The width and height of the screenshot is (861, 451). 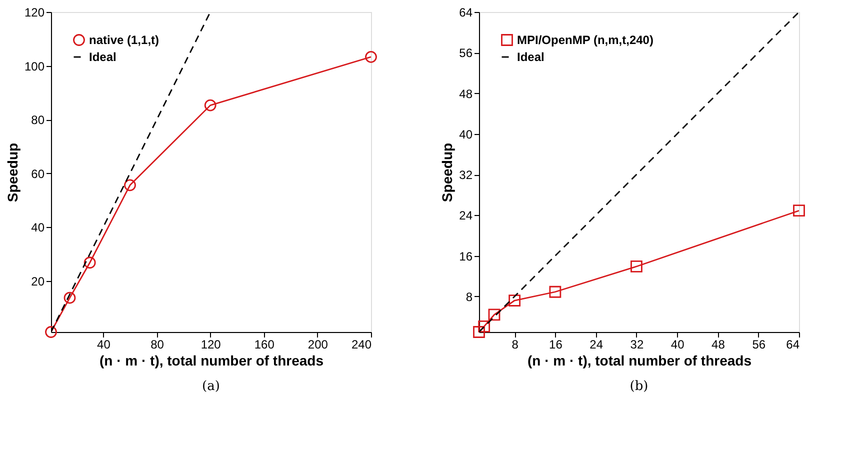 I want to click on y-tick-label: 16, so click(x=466, y=256).